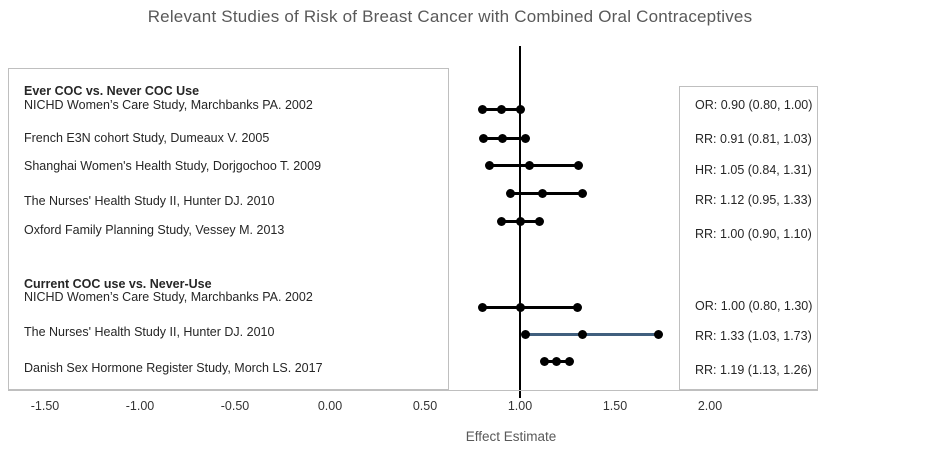 The image size is (928, 465). I want to click on estimate-value: RR: 1.12 (0.95, 1.33), so click(753, 200).